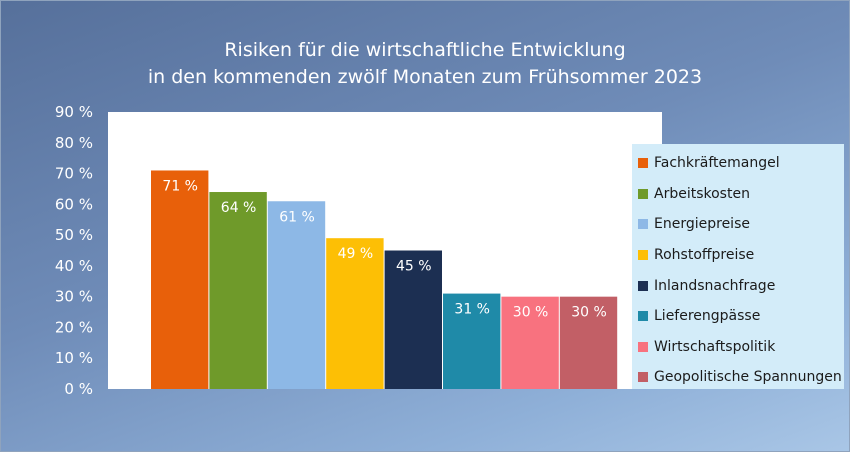 The height and width of the screenshot is (452, 850). Describe the element at coordinates (180, 186) in the screenshot. I see `bar-data-label: 71 %` at that location.